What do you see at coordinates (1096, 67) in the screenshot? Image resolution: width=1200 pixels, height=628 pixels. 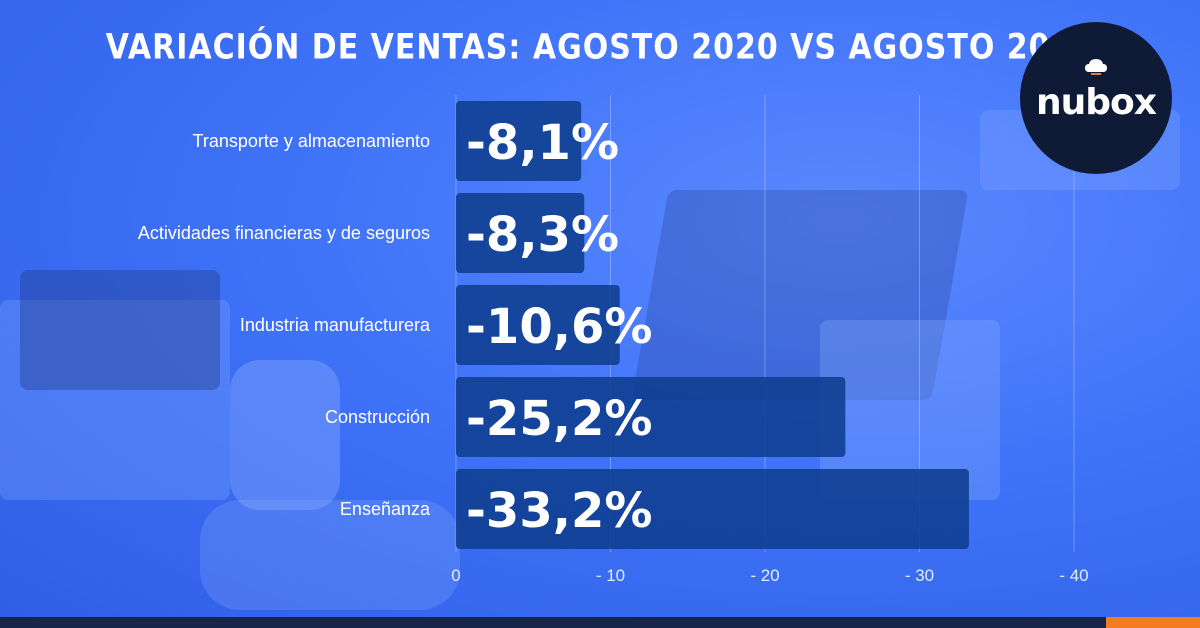 I see `cloud-icon` at bounding box center [1096, 67].